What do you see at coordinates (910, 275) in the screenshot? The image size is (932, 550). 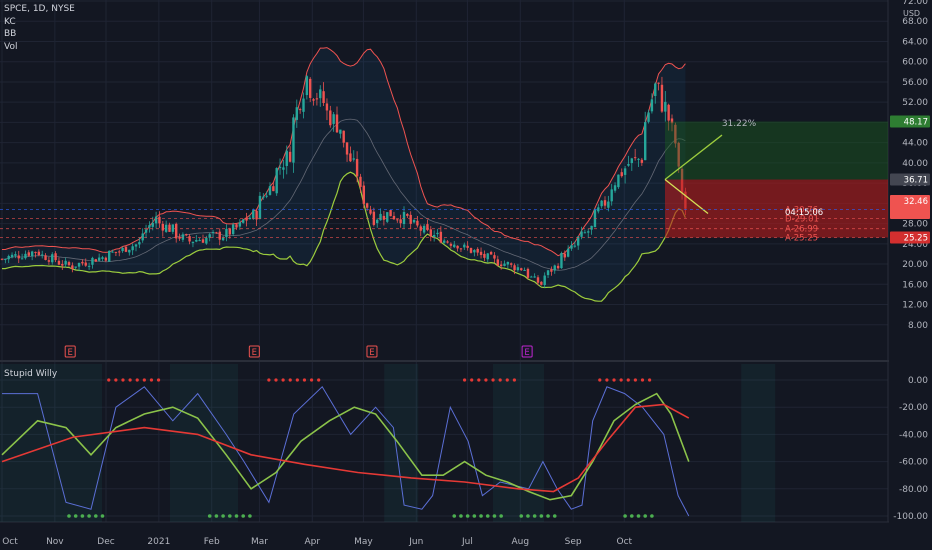 I see `price-axis-bg` at bounding box center [910, 275].